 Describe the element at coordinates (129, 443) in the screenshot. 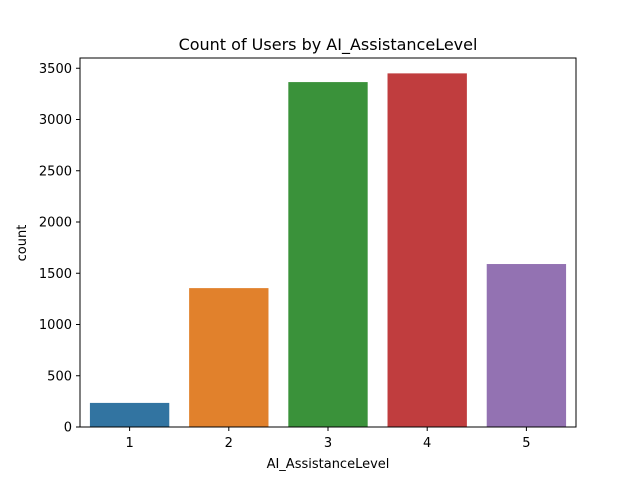

I see `x-tick-label: 1` at that location.